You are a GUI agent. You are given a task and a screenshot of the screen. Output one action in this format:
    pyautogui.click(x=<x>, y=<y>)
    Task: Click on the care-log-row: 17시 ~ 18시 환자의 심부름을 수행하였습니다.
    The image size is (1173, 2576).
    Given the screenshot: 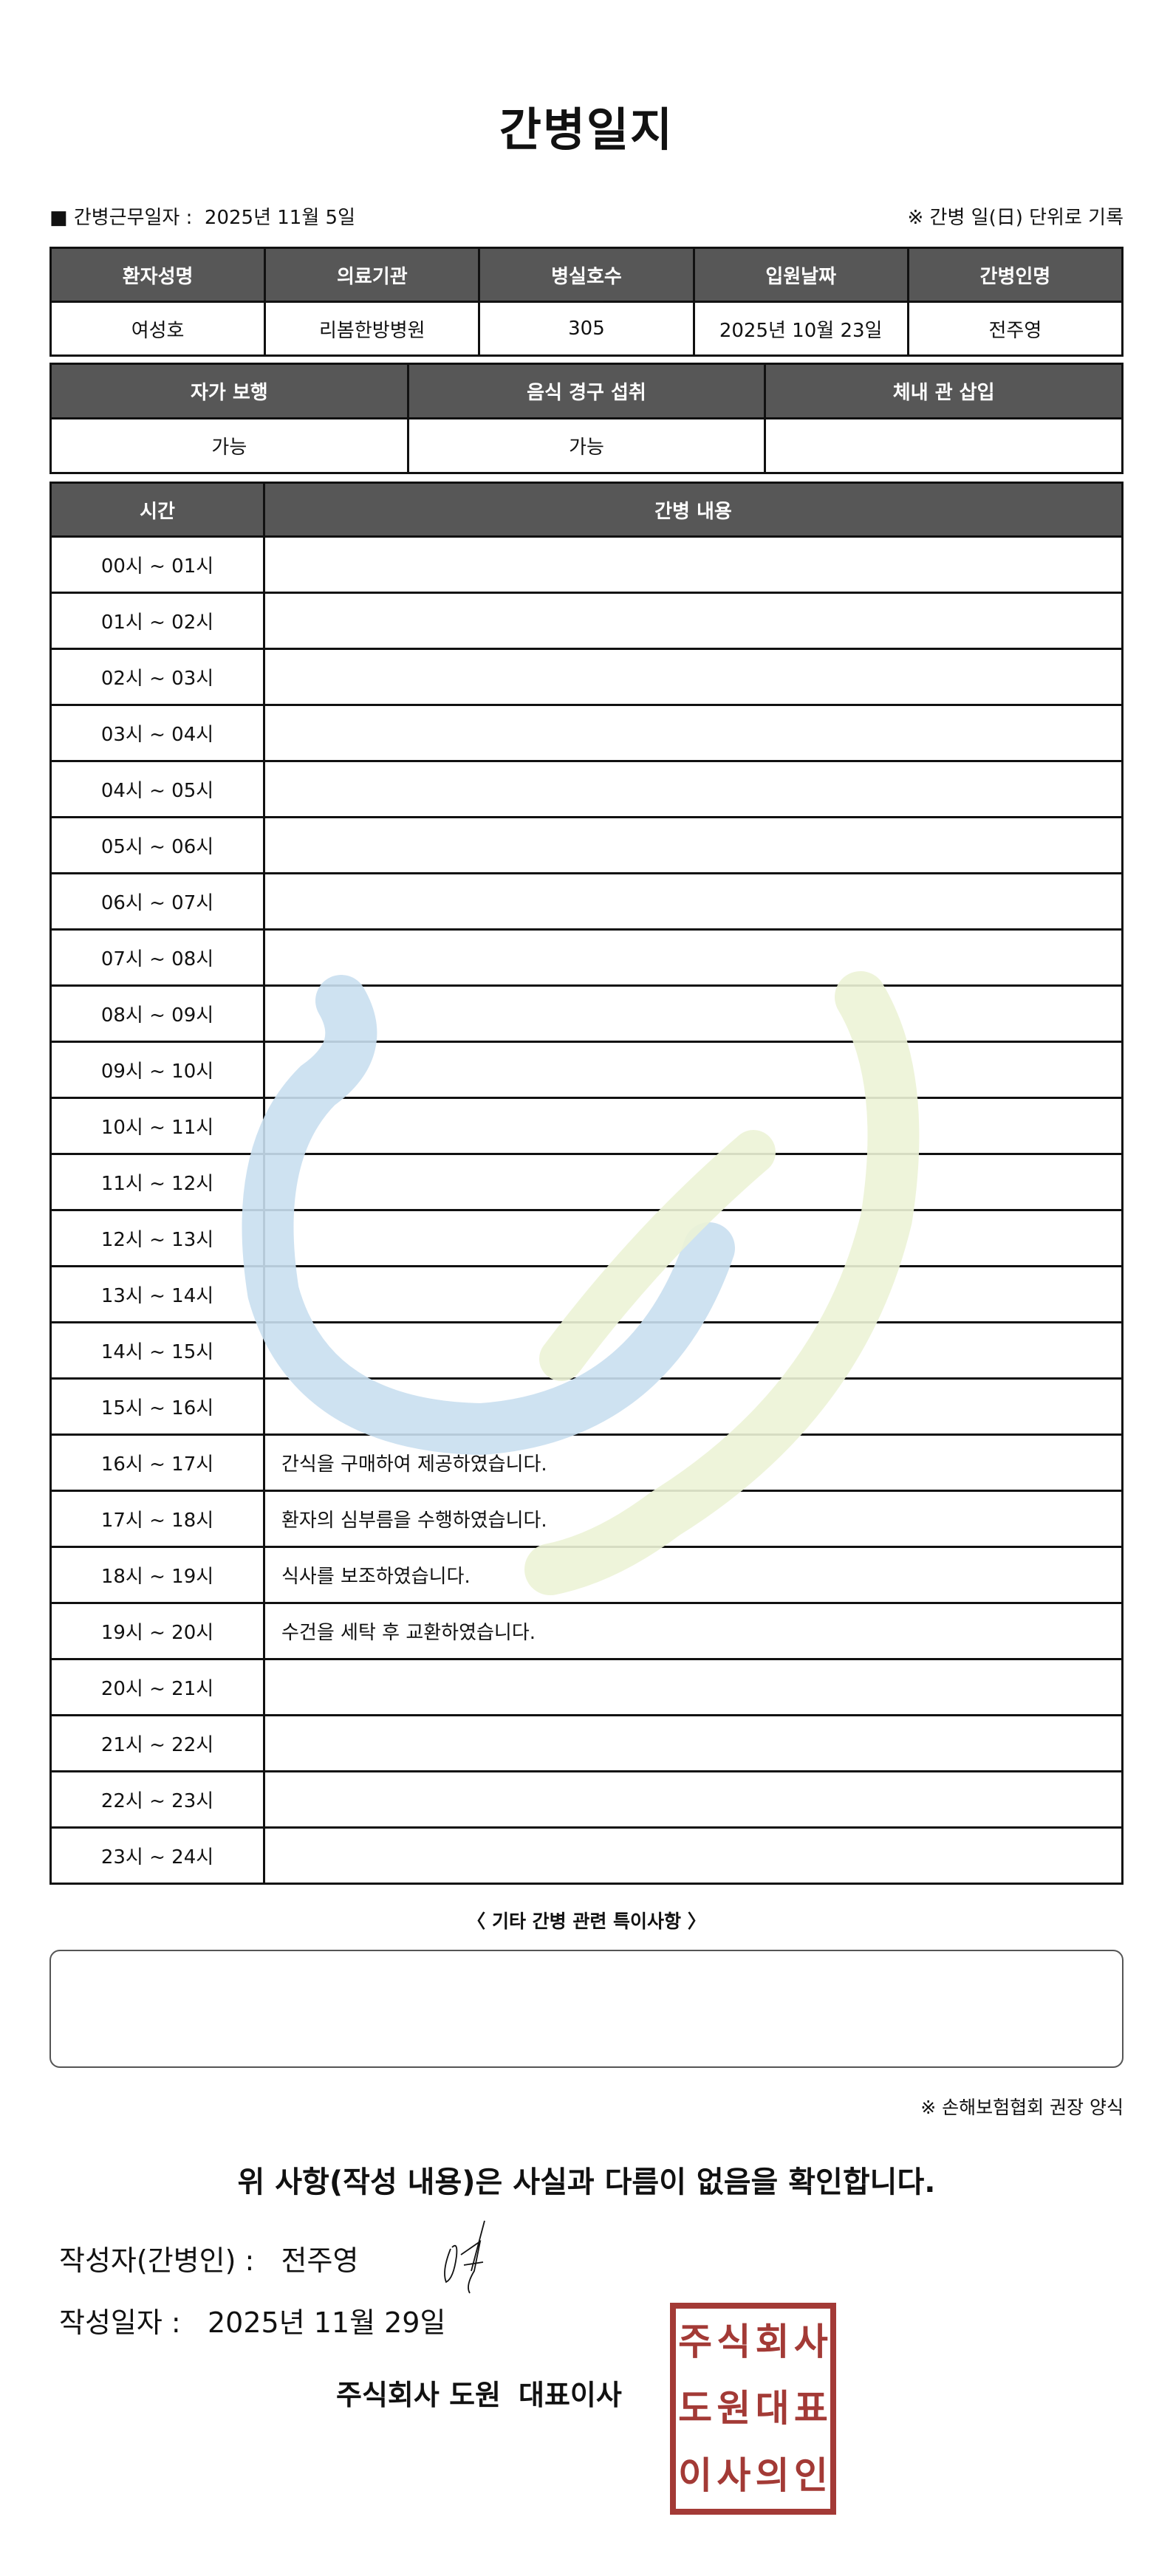 What is the action you would take?
    pyautogui.click(x=586, y=1519)
    